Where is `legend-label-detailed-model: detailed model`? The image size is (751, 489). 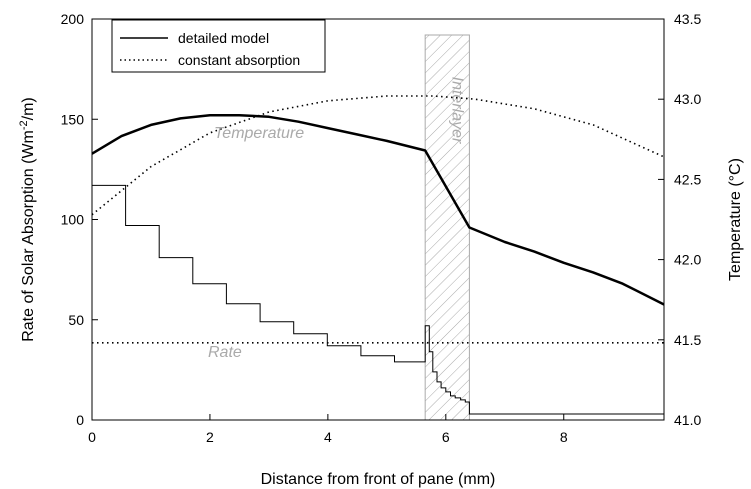 legend-label-detailed-model: detailed model is located at coordinates (223, 38).